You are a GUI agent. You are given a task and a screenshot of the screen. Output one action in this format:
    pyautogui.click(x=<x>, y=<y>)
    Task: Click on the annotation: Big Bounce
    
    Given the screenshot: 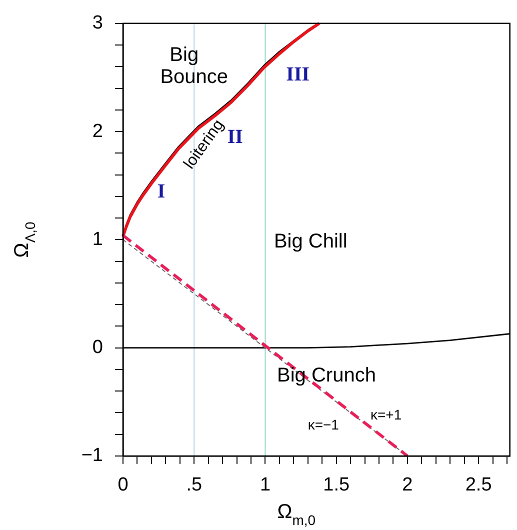 What is the action you would take?
    pyautogui.click(x=194, y=66)
    